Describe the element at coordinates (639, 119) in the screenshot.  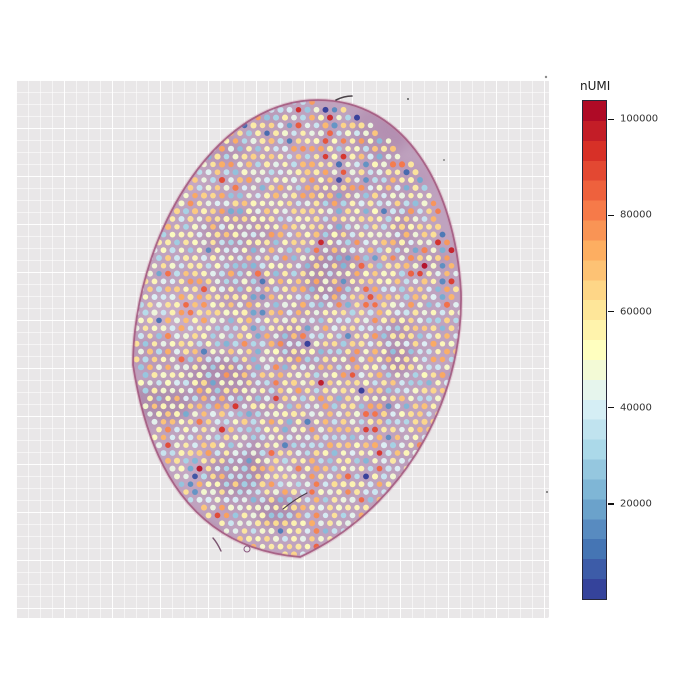
I see `colorbar-tick-label: 100000` at that location.